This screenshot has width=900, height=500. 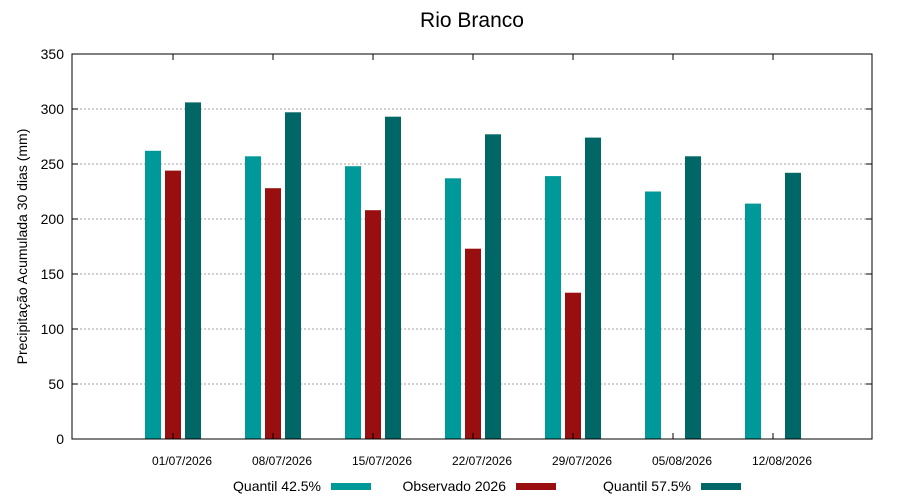 What do you see at coordinates (53, 274) in the screenshot?
I see `y-tick-label: 150` at bounding box center [53, 274].